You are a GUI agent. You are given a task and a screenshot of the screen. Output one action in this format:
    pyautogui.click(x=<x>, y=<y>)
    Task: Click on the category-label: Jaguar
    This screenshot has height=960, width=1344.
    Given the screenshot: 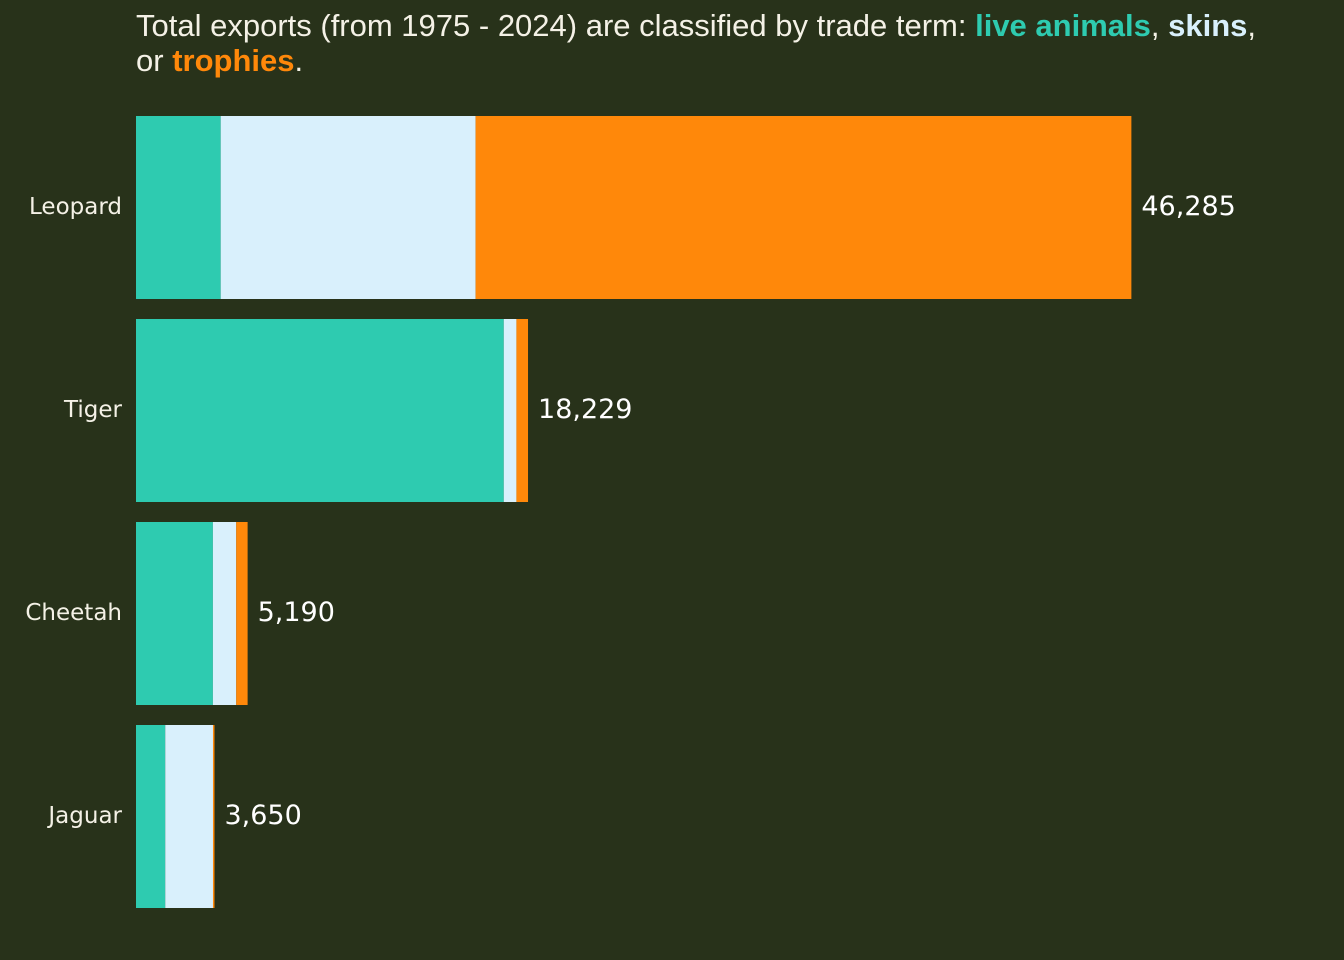 What is the action you would take?
    pyautogui.click(x=84, y=816)
    